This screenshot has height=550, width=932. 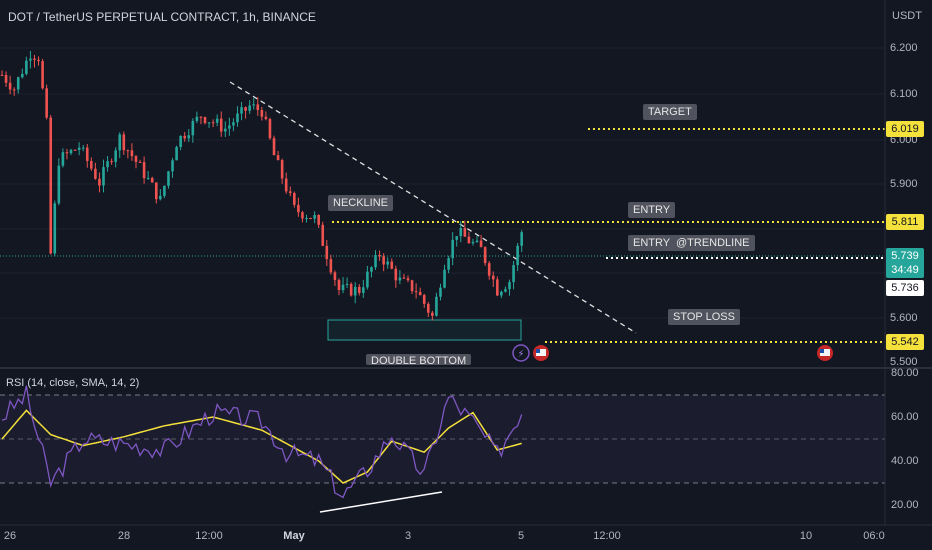 What do you see at coordinates (904, 140) in the screenshot?
I see `y-tick: 6.000` at bounding box center [904, 140].